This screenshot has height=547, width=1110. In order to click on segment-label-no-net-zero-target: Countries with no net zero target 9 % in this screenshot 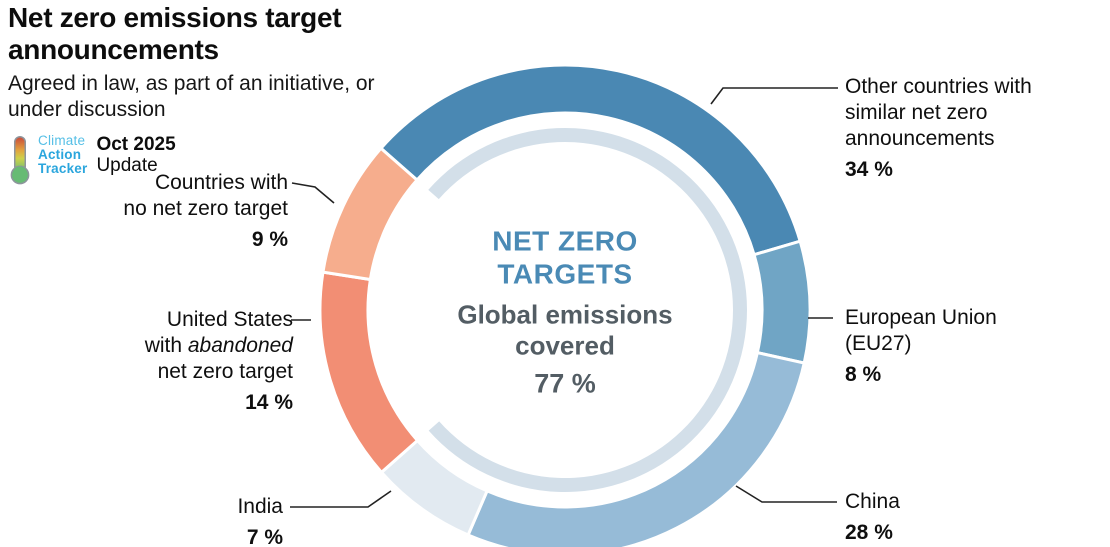, I will do `click(205, 211)`.